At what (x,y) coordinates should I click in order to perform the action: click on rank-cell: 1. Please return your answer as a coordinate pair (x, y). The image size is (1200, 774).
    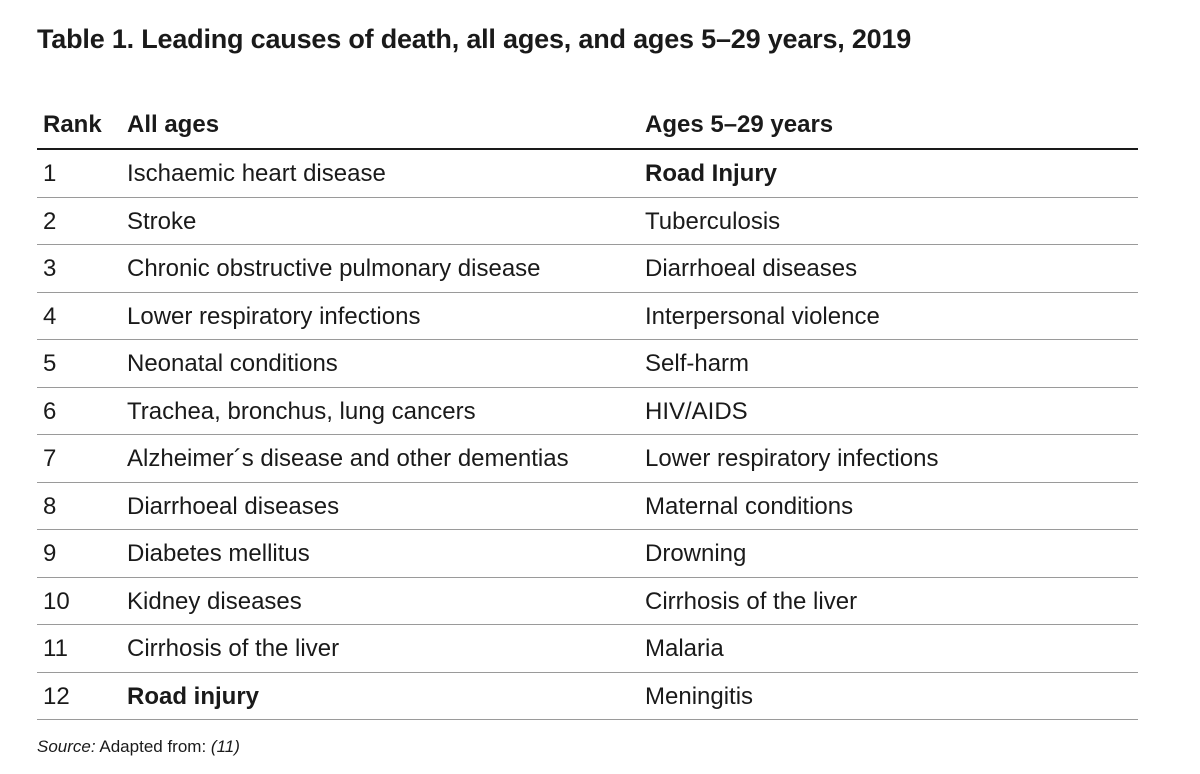
    Looking at the image, I should click on (50, 173).